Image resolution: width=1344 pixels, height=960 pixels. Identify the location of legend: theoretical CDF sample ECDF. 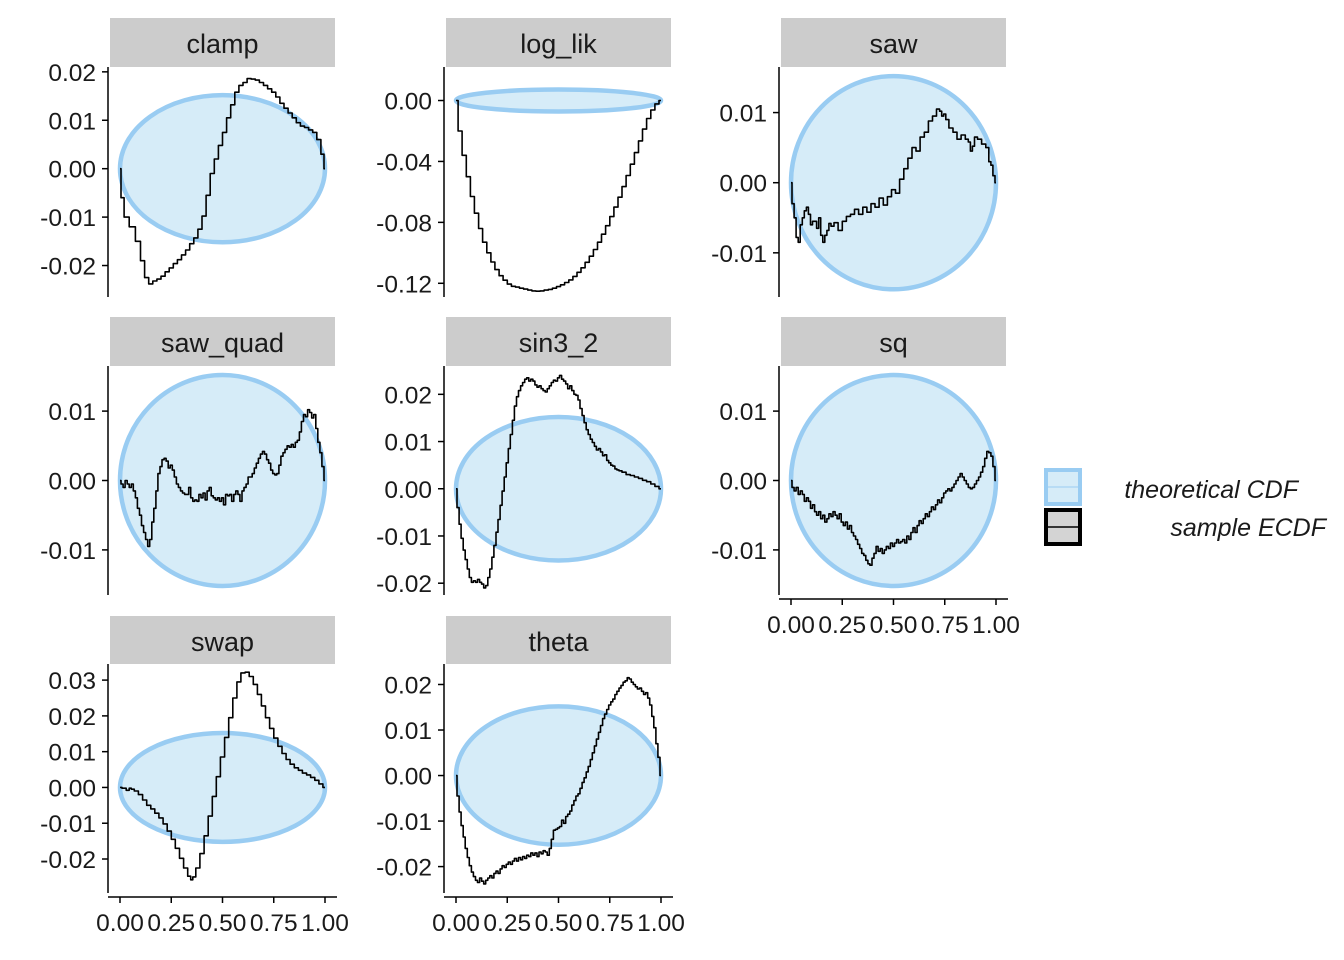
(1186, 507).